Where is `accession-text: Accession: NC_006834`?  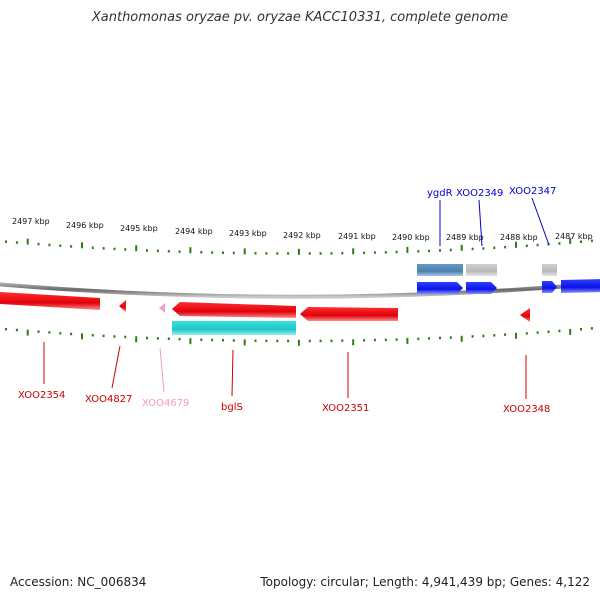 accession-text: Accession: NC_006834 is located at coordinates (78, 582).